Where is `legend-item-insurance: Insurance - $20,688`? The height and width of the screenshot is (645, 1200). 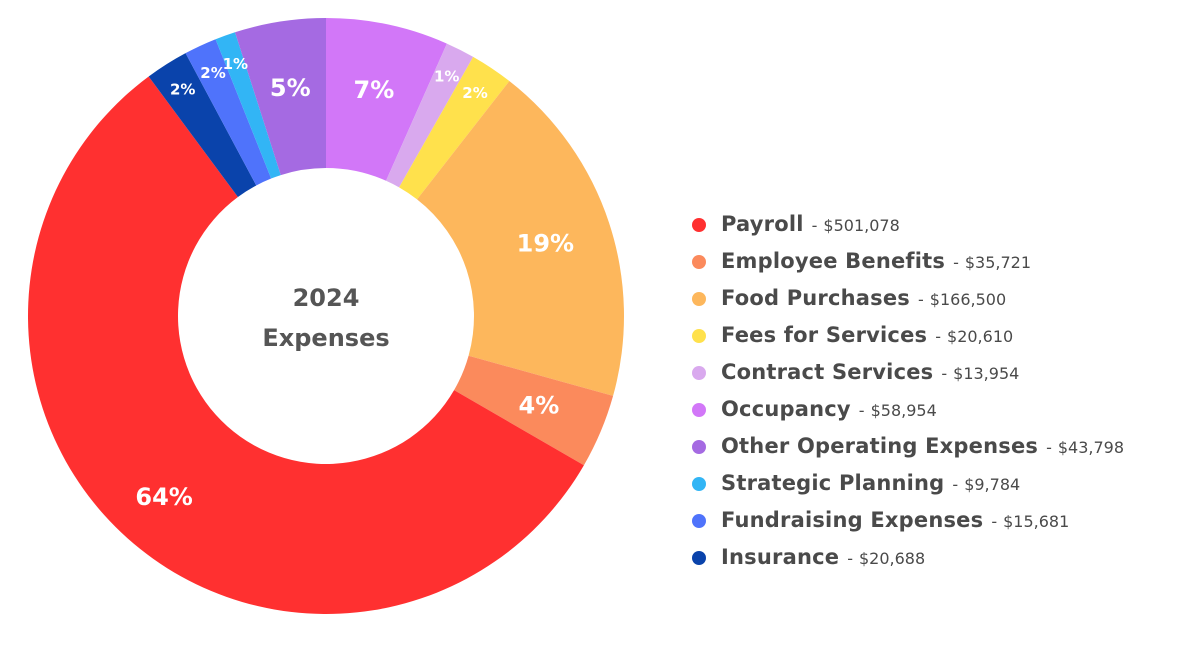 legend-item-insurance: Insurance - $20,688 is located at coordinates (942, 563).